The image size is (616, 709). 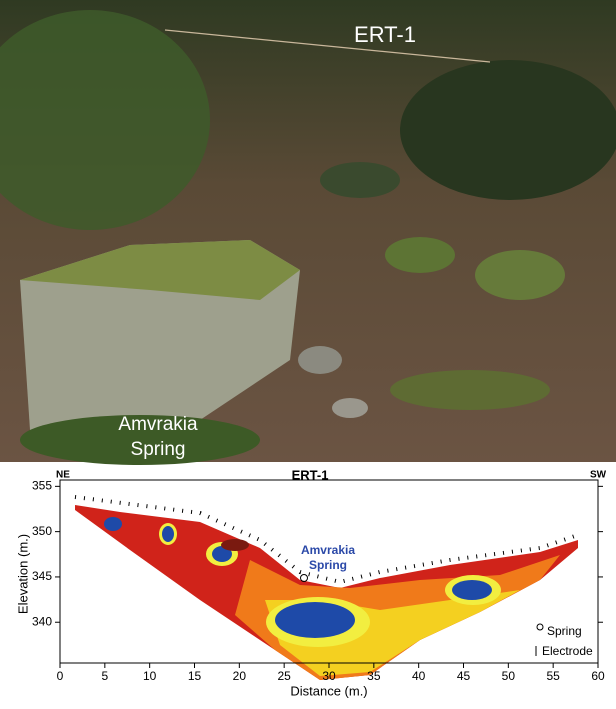 What do you see at coordinates (42, 486) in the screenshot?
I see `y-tick-label: 355` at bounding box center [42, 486].